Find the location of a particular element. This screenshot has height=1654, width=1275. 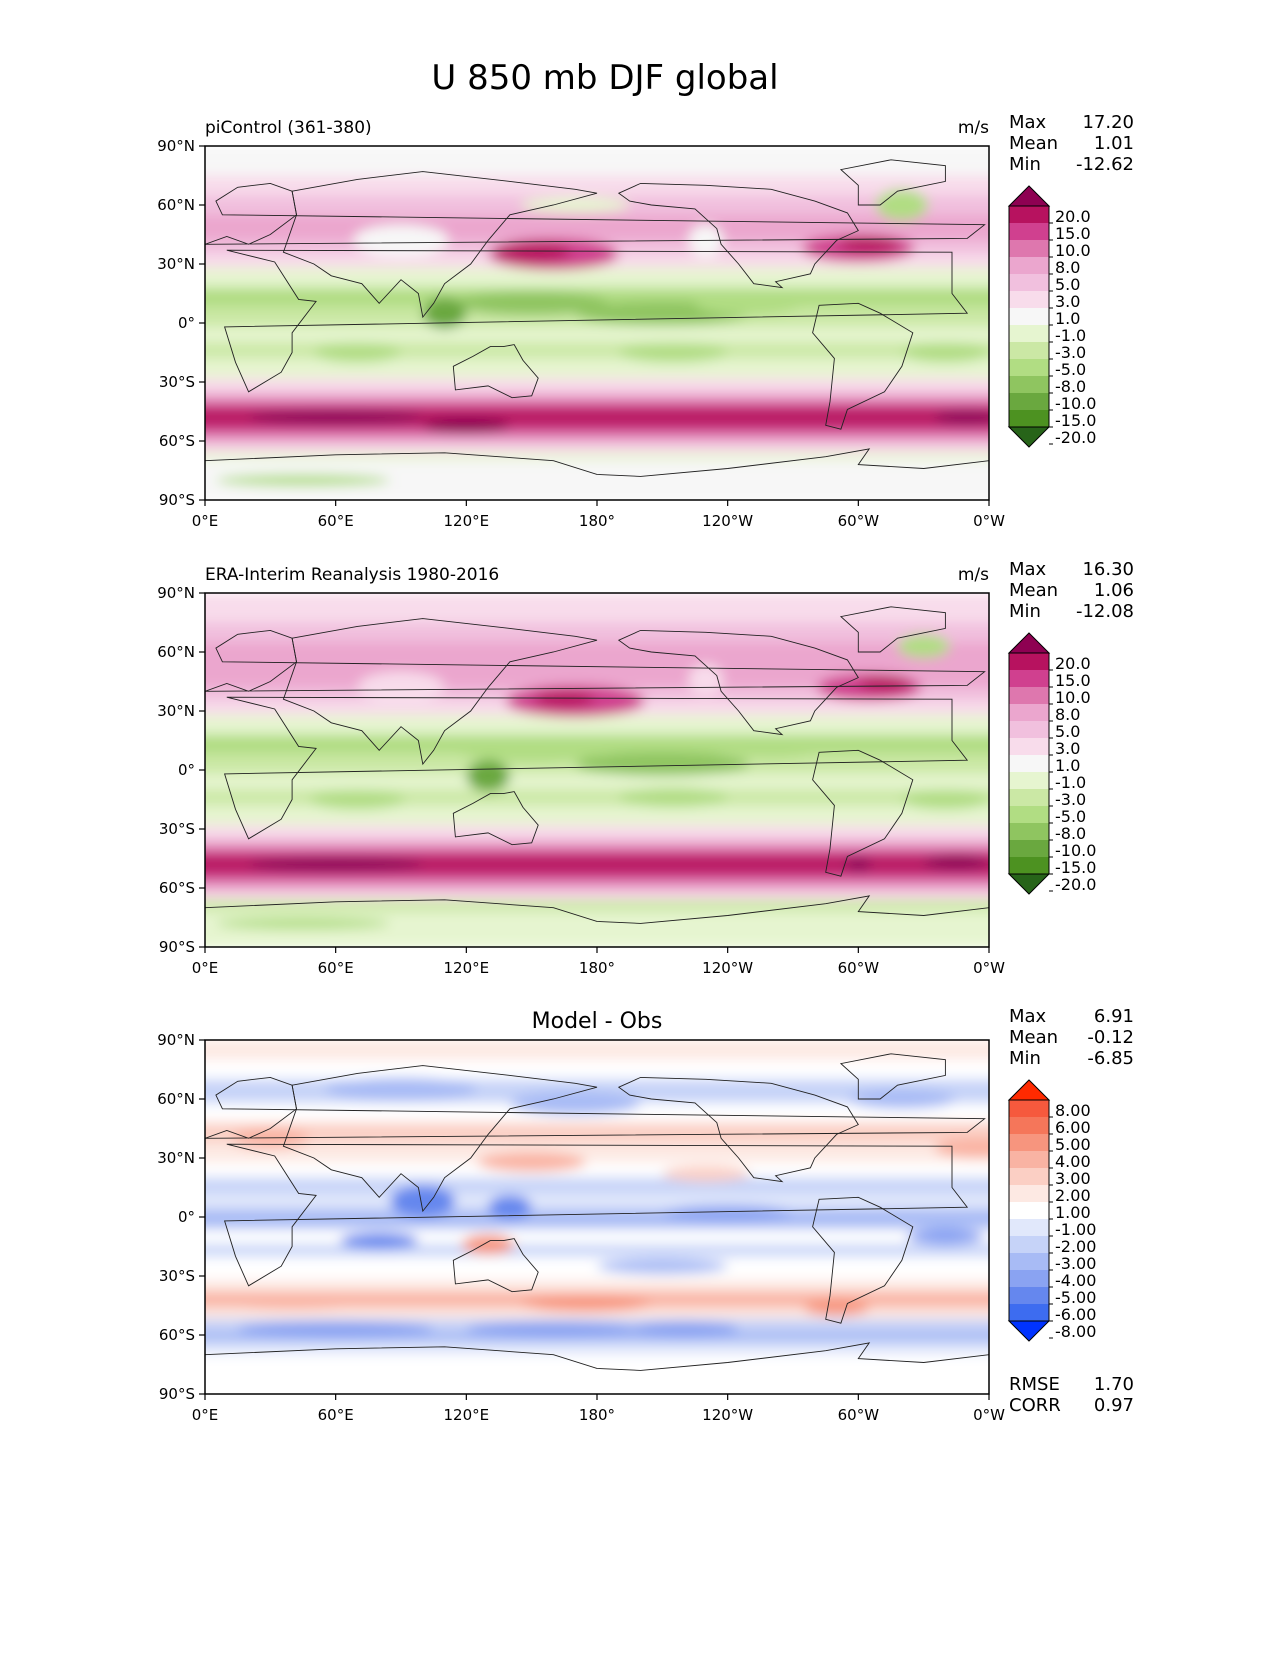

colorbar-label: -2.00 is located at coordinates (1075, 1246).